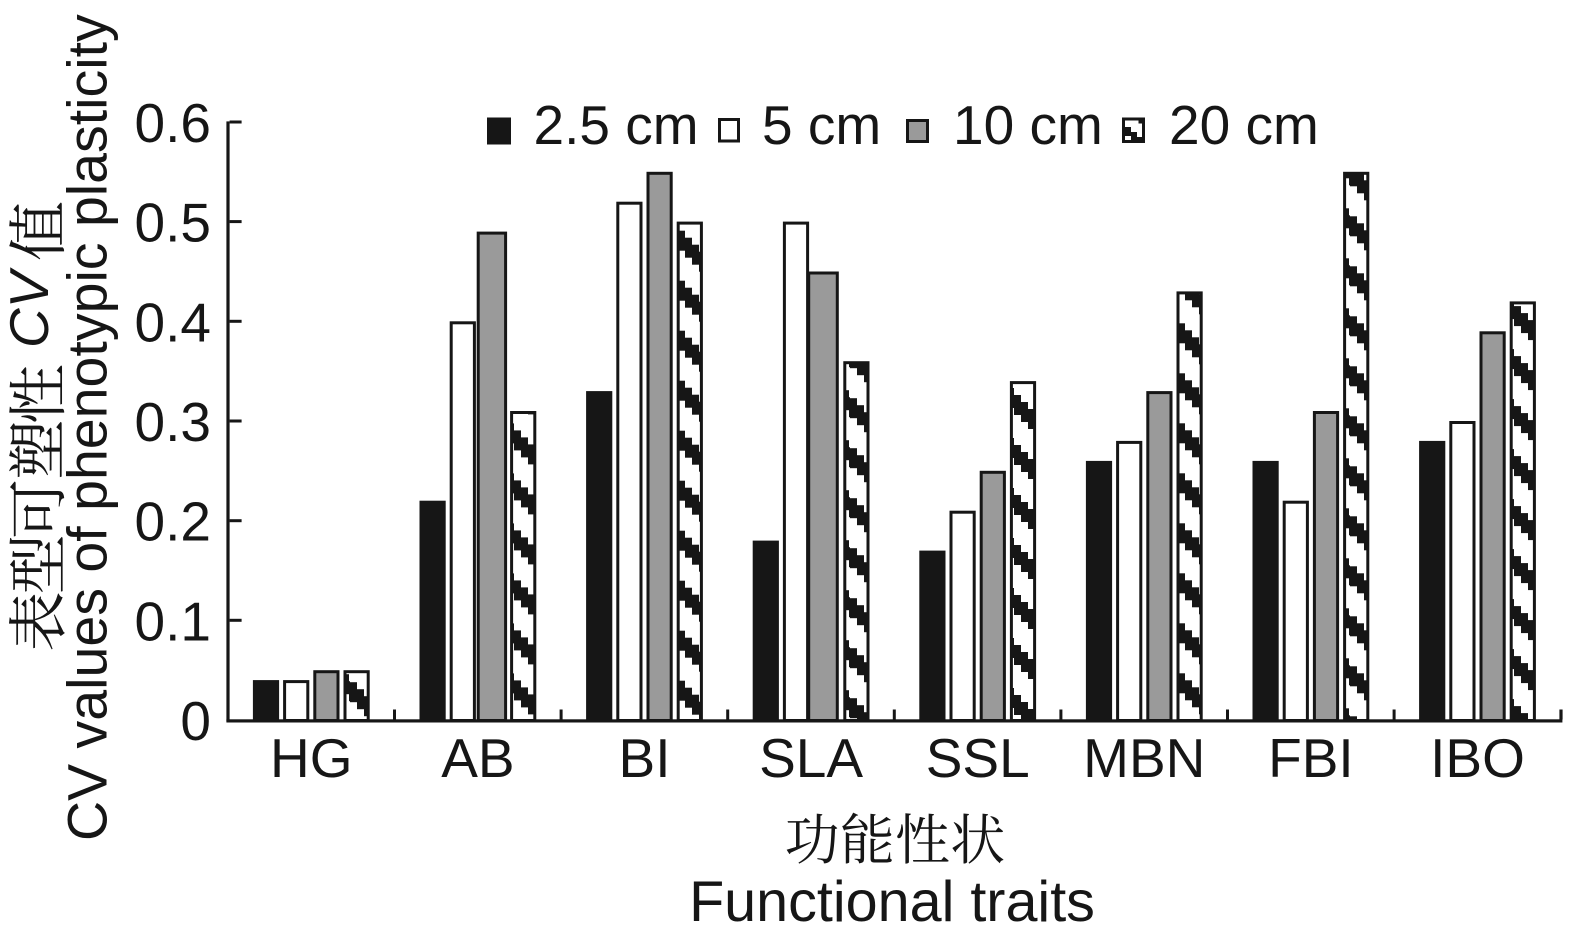  Describe the element at coordinates (1028, 125) in the screenshot. I see `svg-text: 10 cm` at that location.